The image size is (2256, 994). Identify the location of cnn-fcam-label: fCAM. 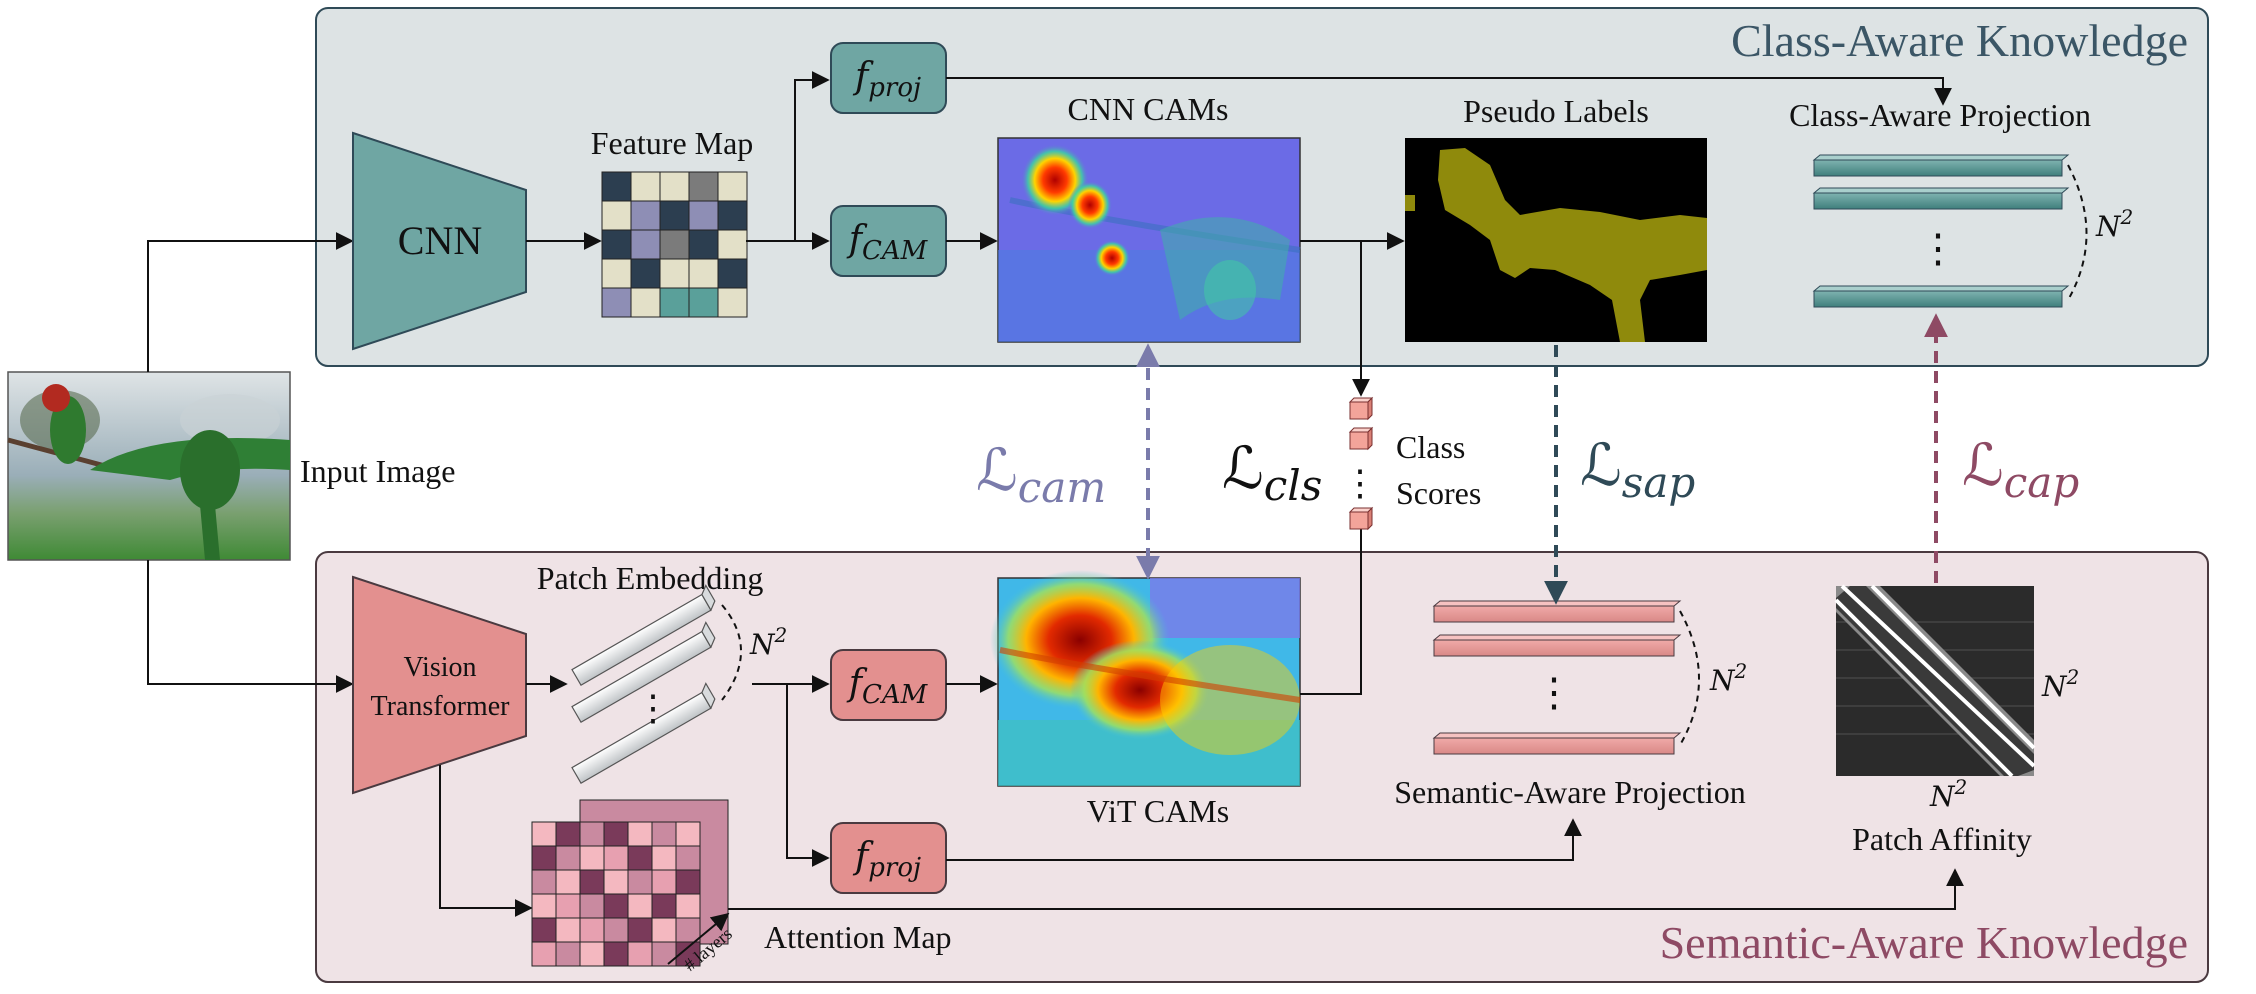
(887, 242).